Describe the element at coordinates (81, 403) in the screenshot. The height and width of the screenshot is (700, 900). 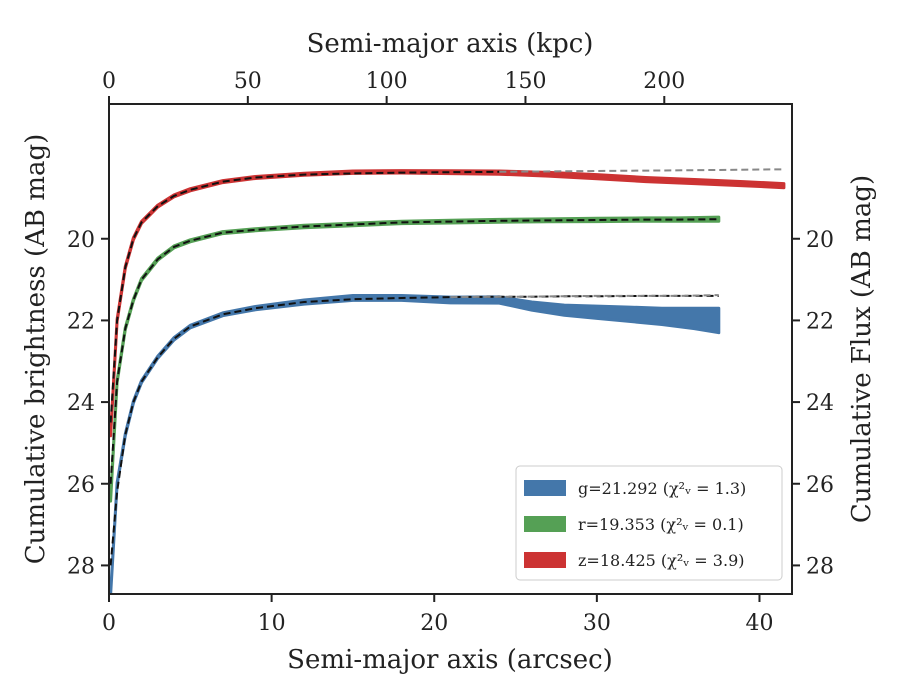
I see `y-tick-label: 24` at that location.